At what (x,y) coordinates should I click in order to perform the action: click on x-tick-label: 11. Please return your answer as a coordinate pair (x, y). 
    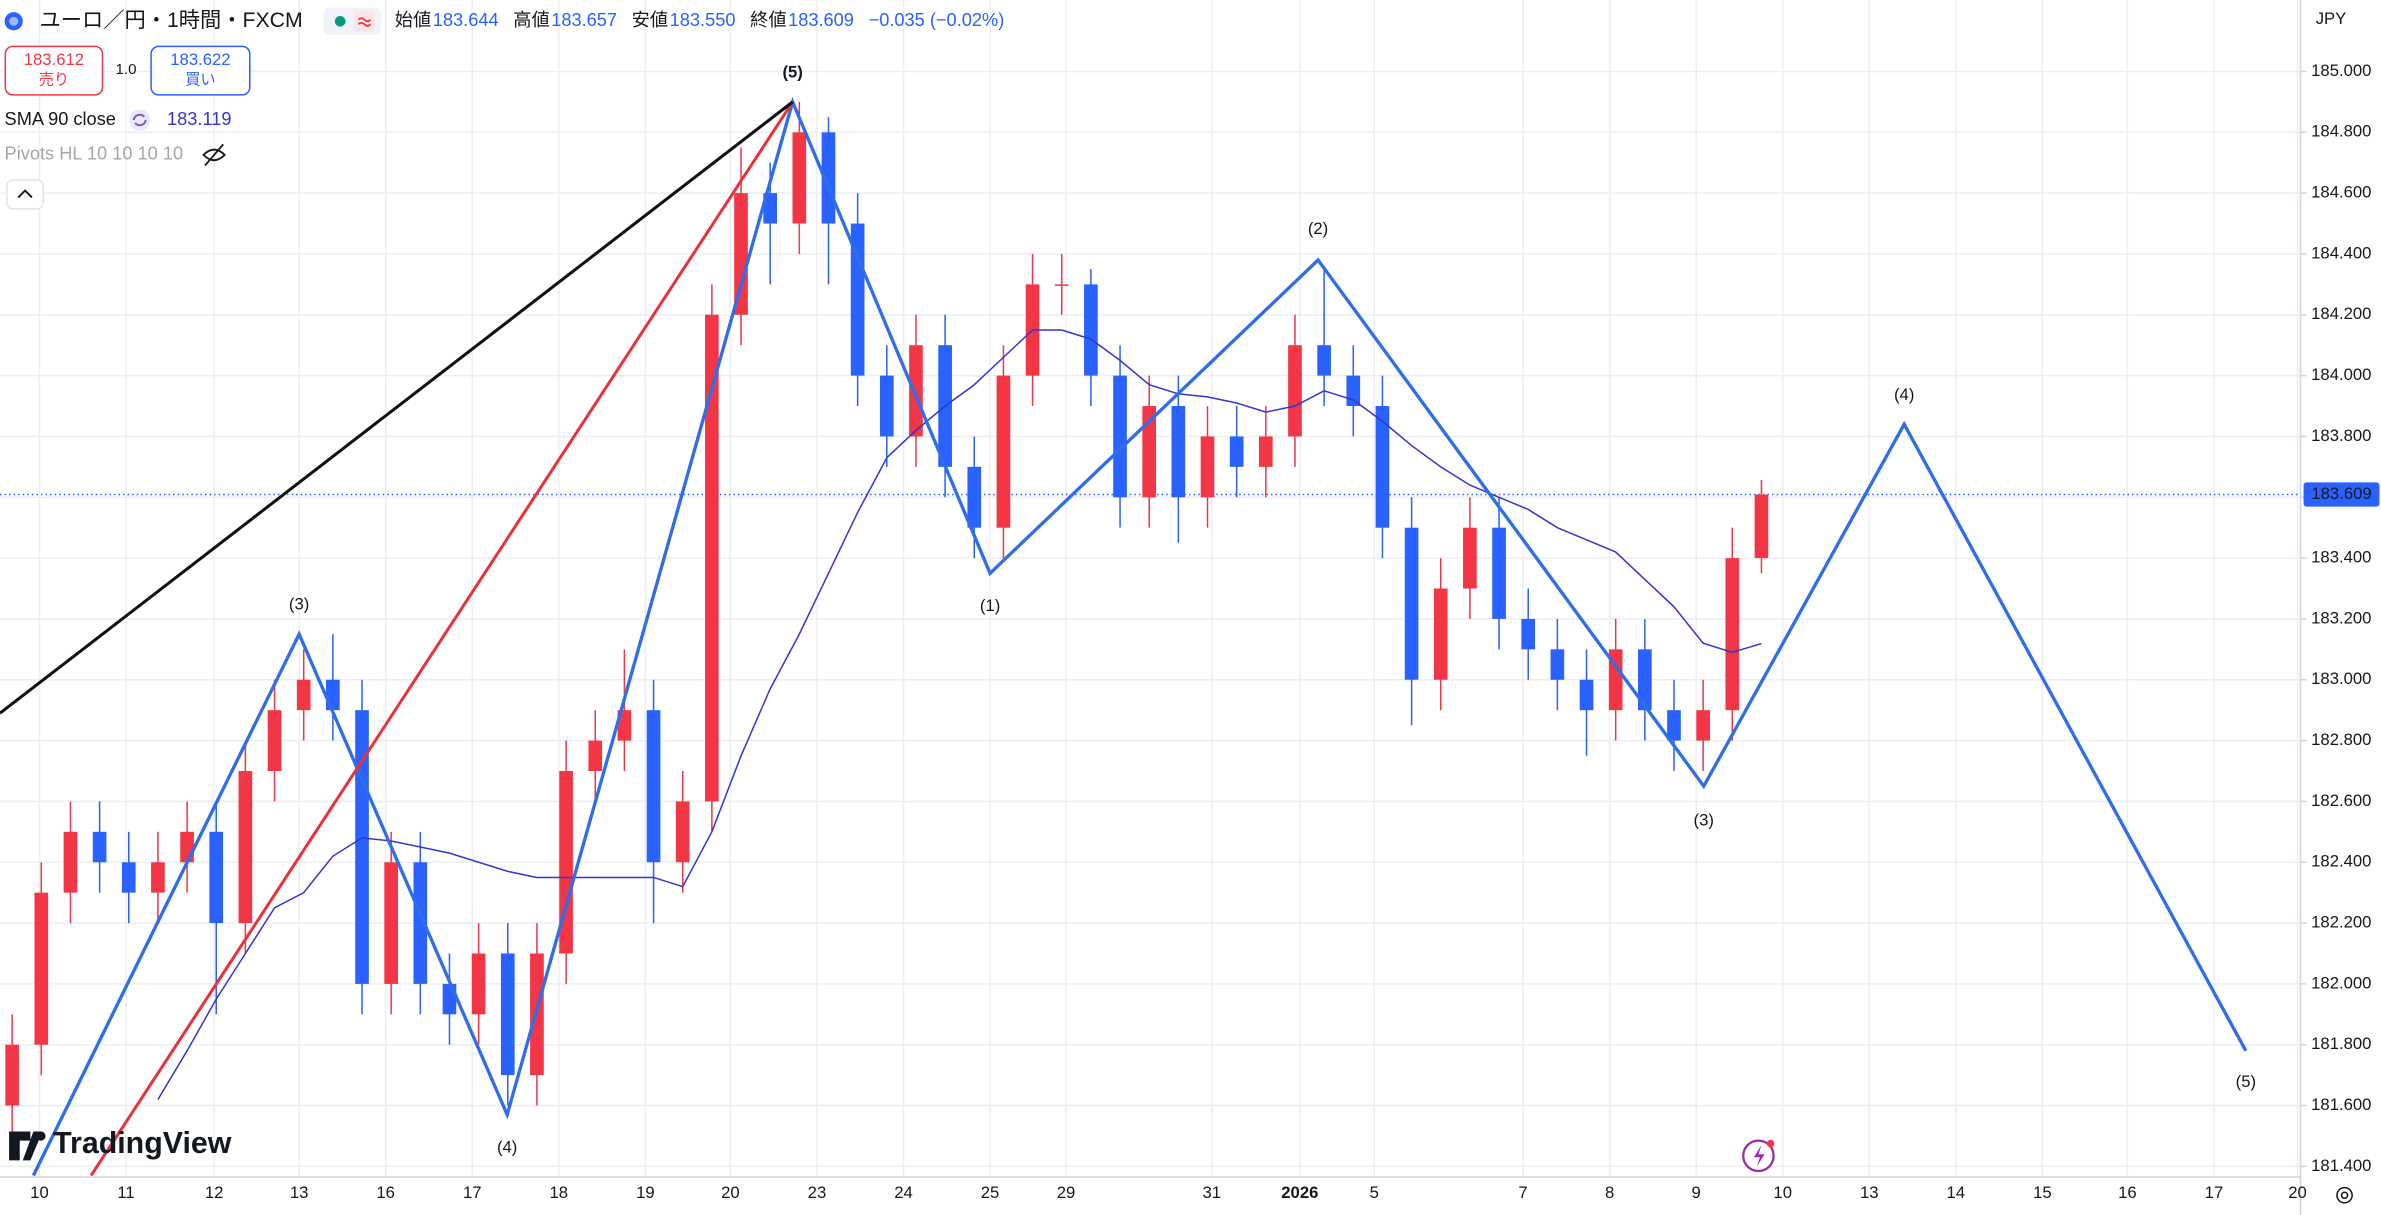
    Looking at the image, I should click on (125, 1192).